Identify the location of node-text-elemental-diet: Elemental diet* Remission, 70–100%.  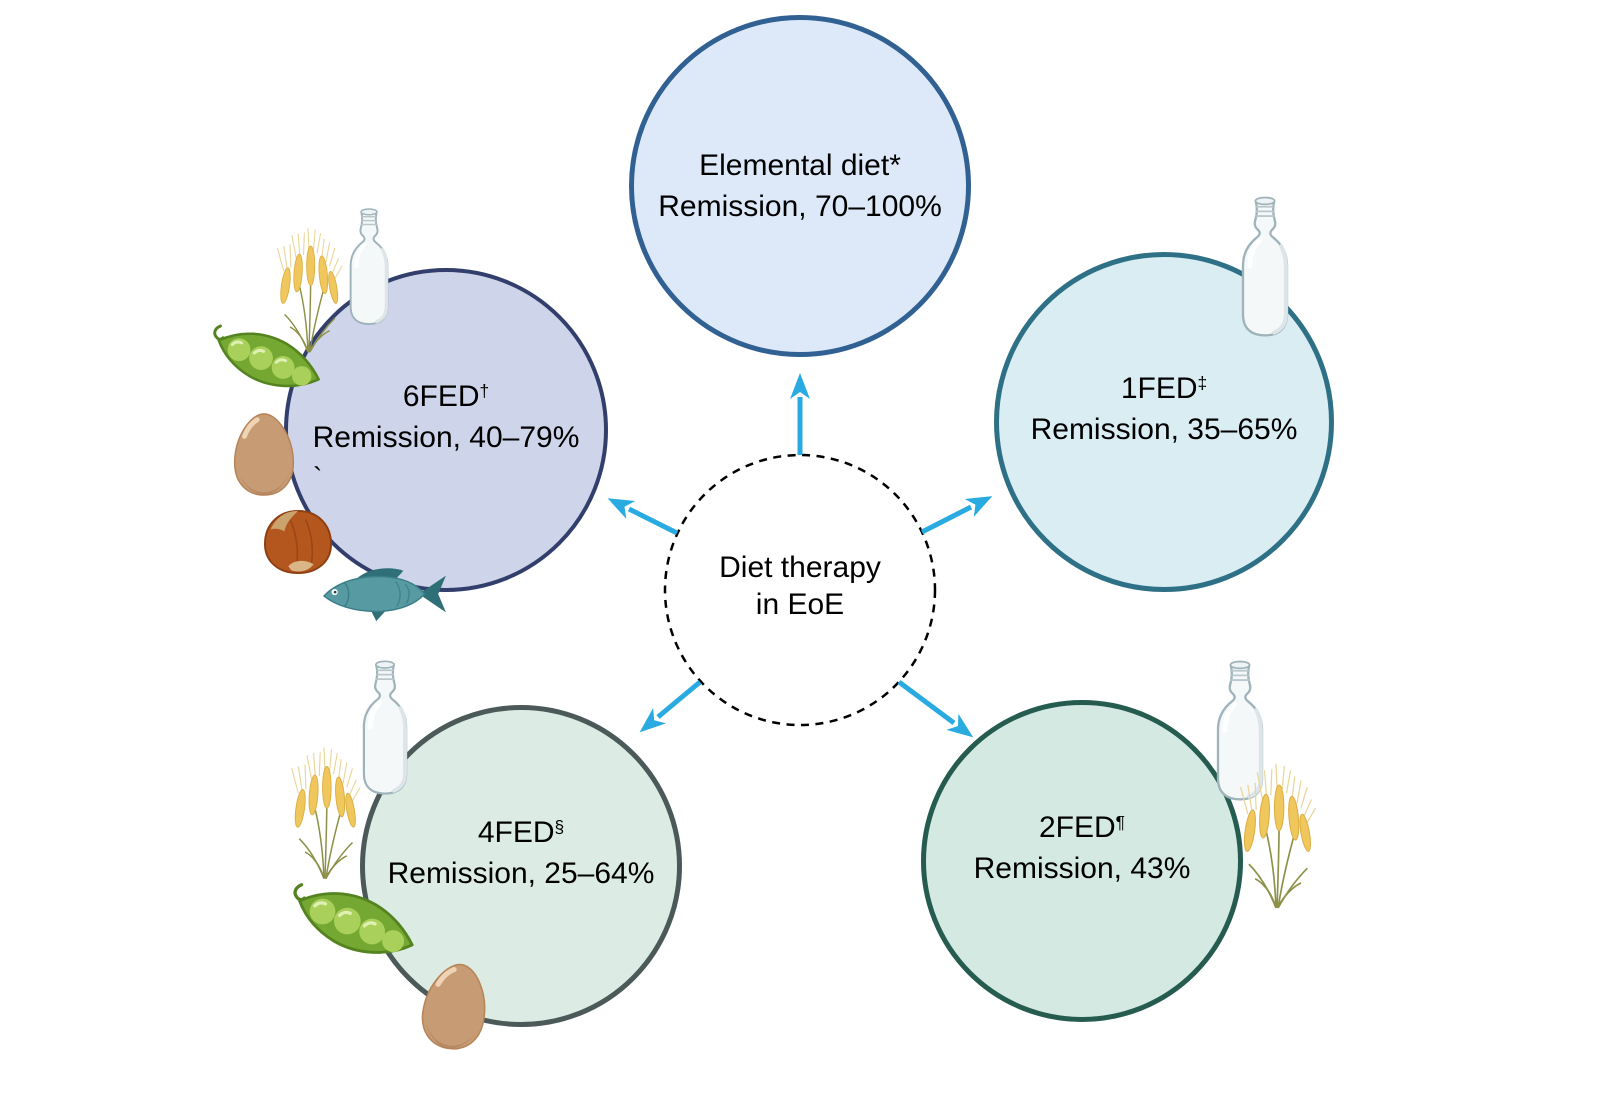
(800, 186).